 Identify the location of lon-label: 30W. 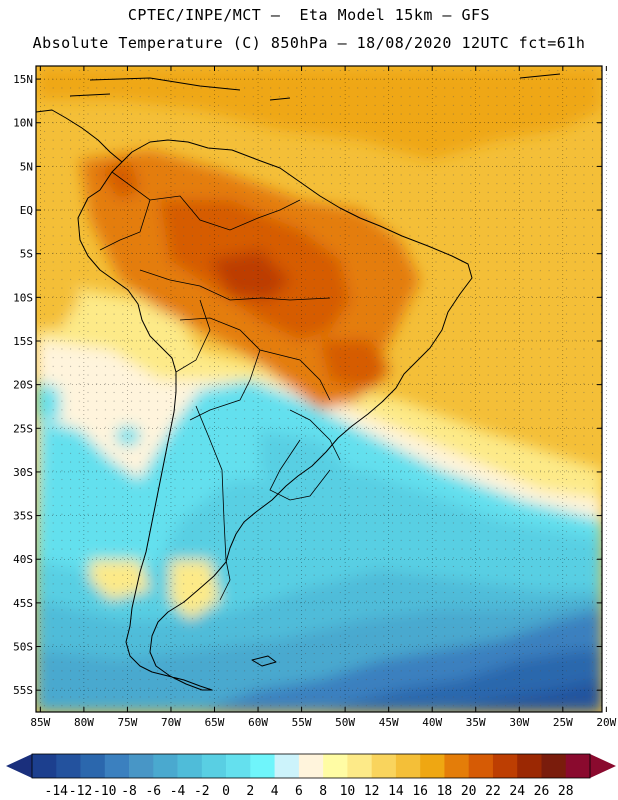
(519, 722).